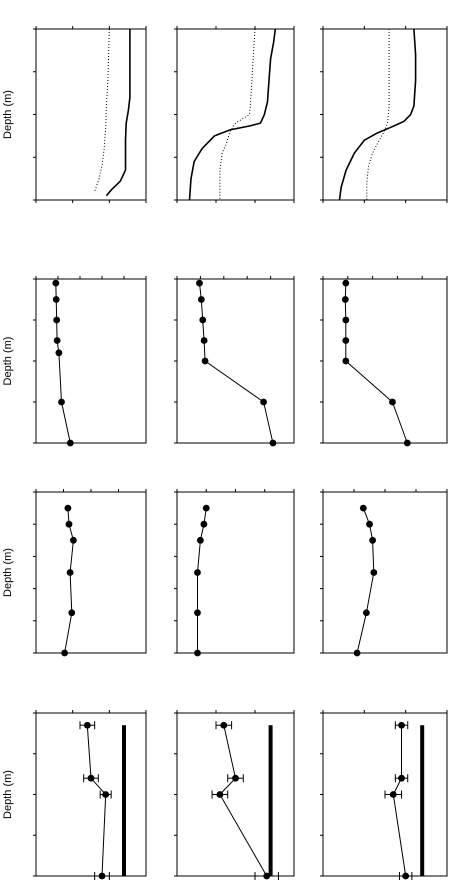 The image size is (474, 883). I want to click on panel-temperature_salinity-b2, so click(90, 114).